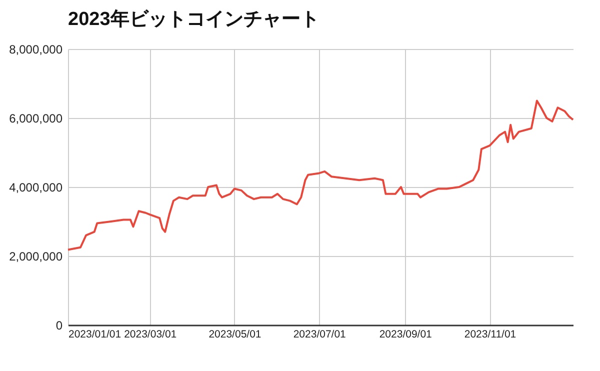 Image resolution: width=600 pixels, height=371 pixels. Describe the element at coordinates (36, 187) in the screenshot. I see `y-tick-label: 4,000,000` at that location.